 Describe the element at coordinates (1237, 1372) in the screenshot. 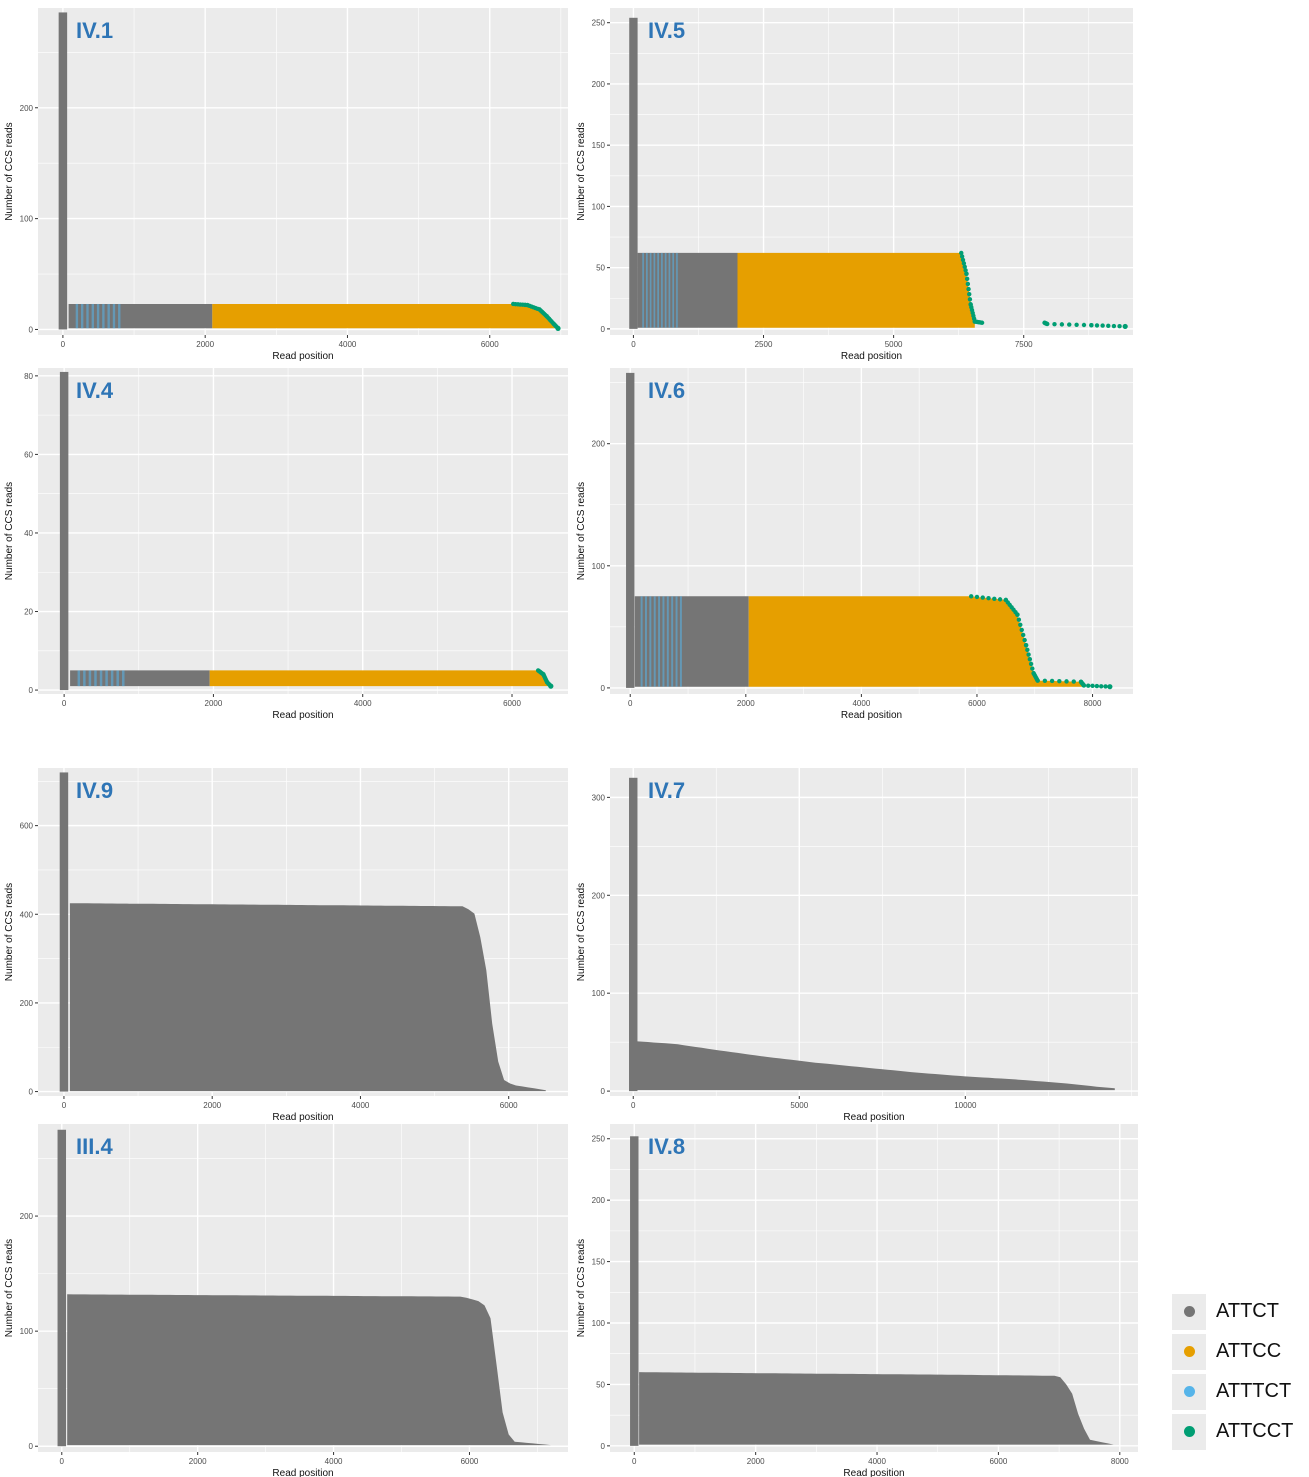

I see `legend: ATTCT ATTCC ATTTCT ATTCCT` at that location.